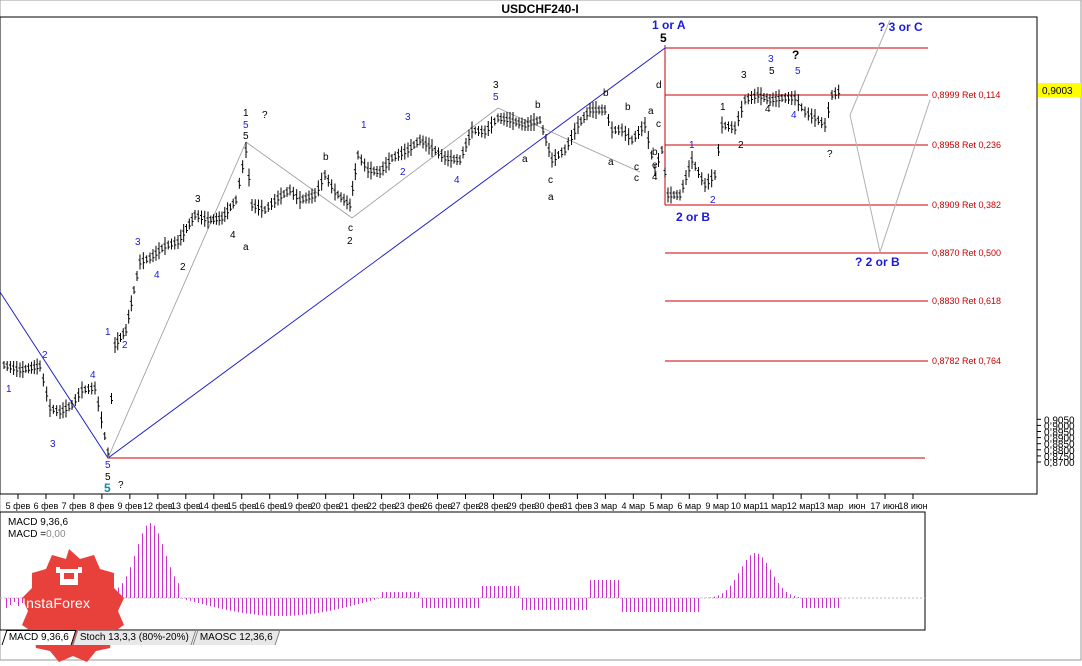 The height and width of the screenshot is (666, 1082). What do you see at coordinates (636, 167) in the screenshot?
I see `wave-count: c` at bounding box center [636, 167].